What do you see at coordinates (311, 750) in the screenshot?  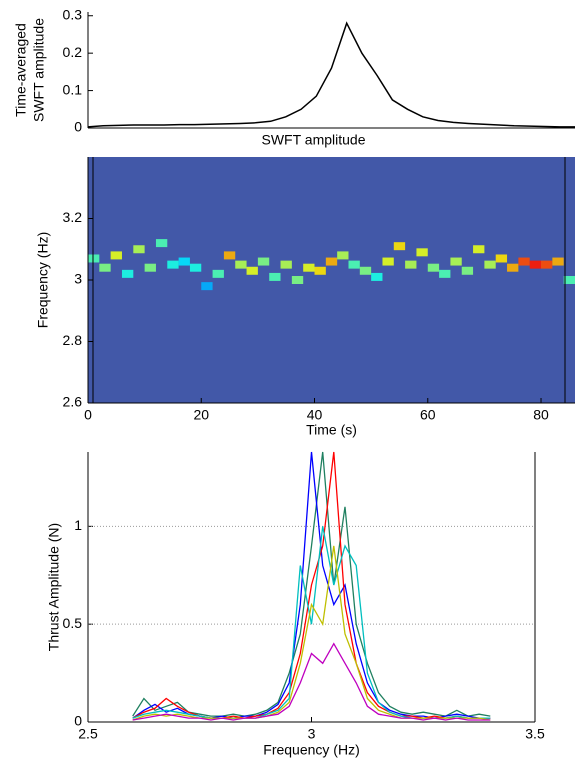 I see `x-axis-label: Frequency (Hz)` at bounding box center [311, 750].